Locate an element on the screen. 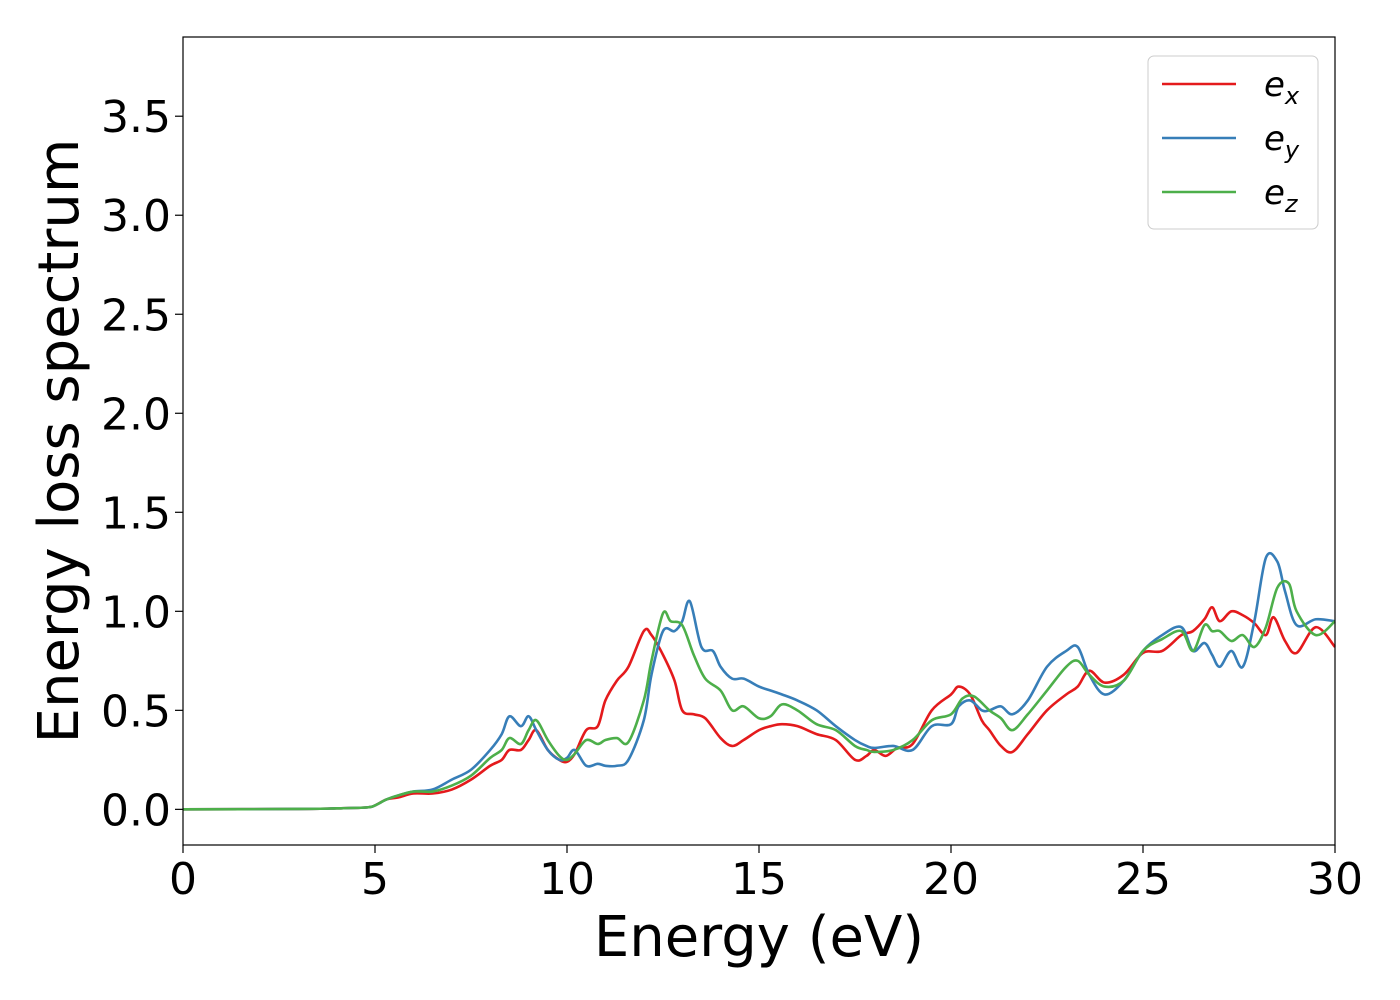 The width and height of the screenshot is (1400, 1000). x-tick-label: 10 is located at coordinates (567, 879).